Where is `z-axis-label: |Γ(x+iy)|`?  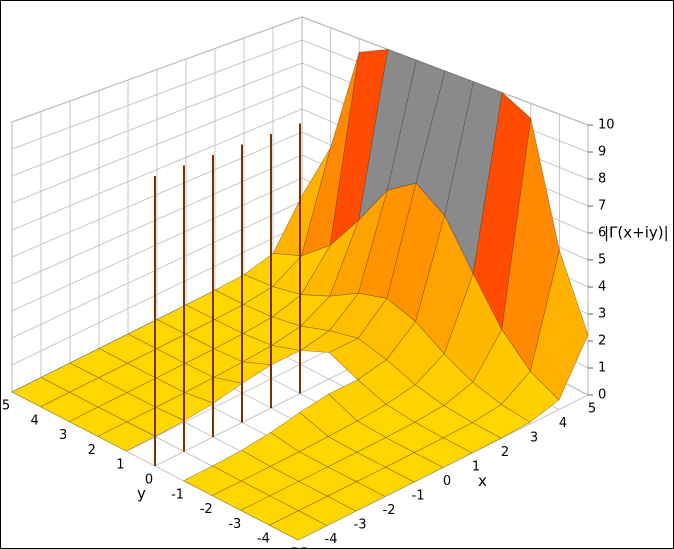
z-axis-label: |Γ(x+iy)| is located at coordinates (636, 233).